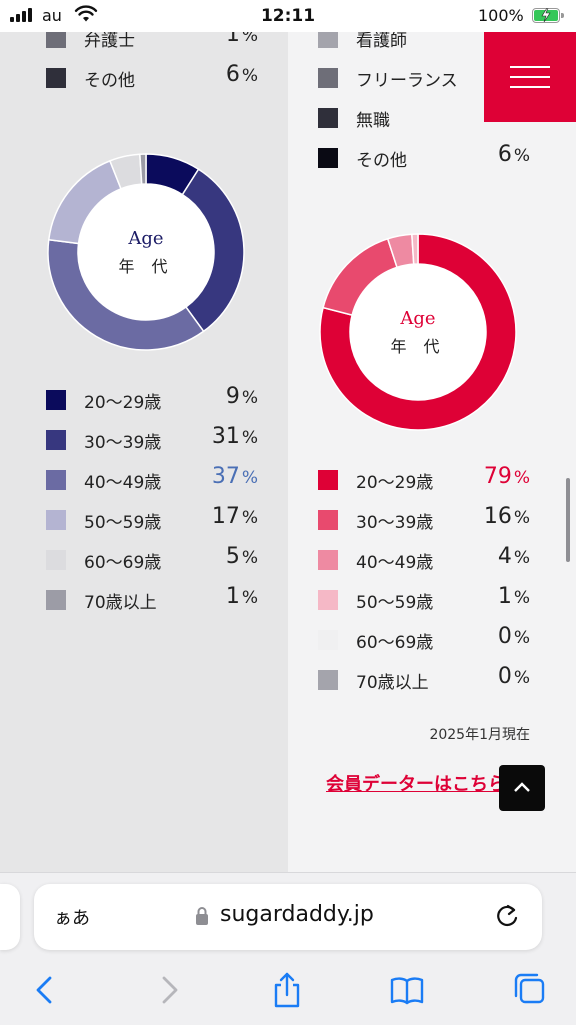  What do you see at coordinates (23, 15) in the screenshot?
I see `cellular-signal-icon` at bounding box center [23, 15].